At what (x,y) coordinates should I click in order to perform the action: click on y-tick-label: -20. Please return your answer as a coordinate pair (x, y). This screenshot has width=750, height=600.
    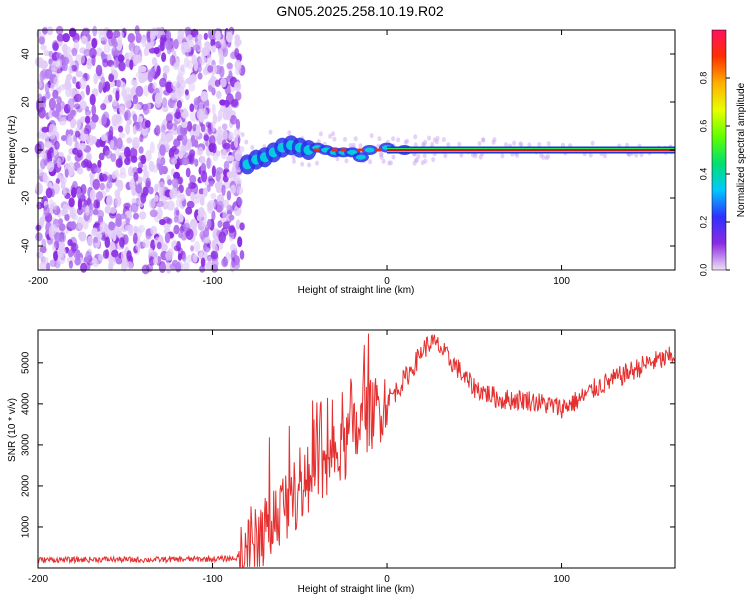
    Looking at the image, I should click on (26, 197).